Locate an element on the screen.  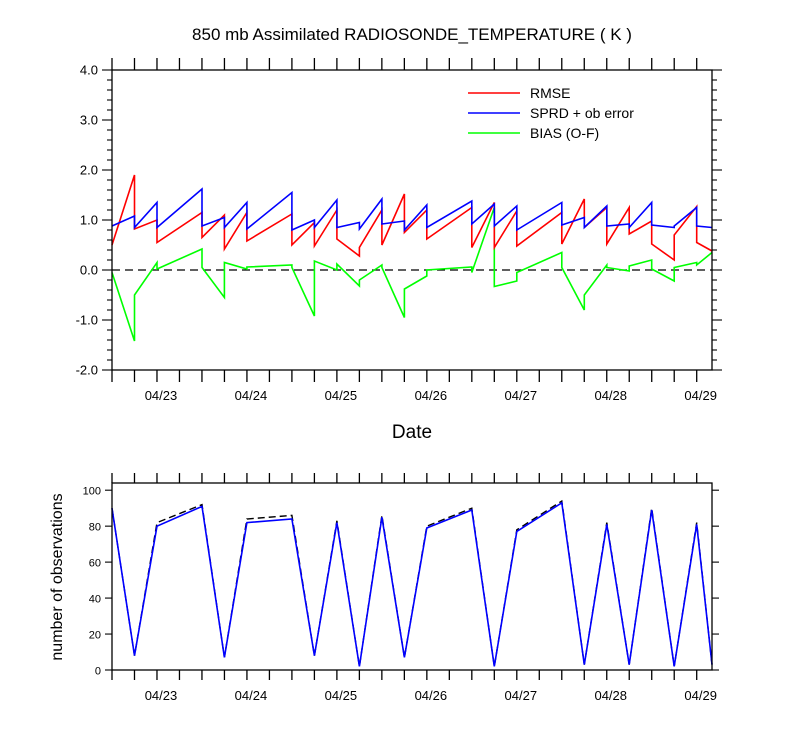
rmse-line is located at coordinates (412, 218).